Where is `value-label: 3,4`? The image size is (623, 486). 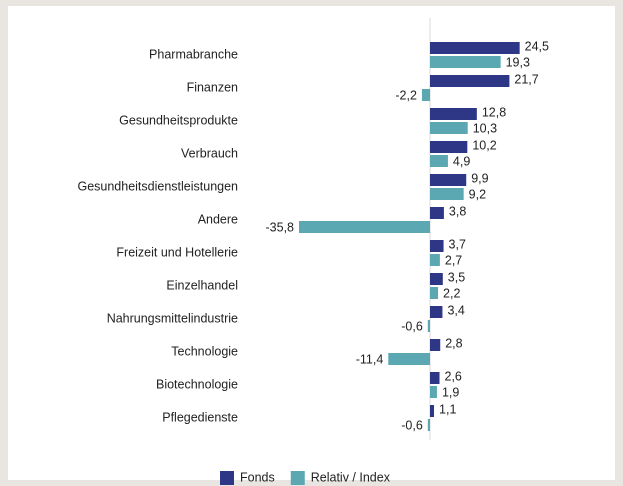 value-label: 3,4 is located at coordinates (455, 310).